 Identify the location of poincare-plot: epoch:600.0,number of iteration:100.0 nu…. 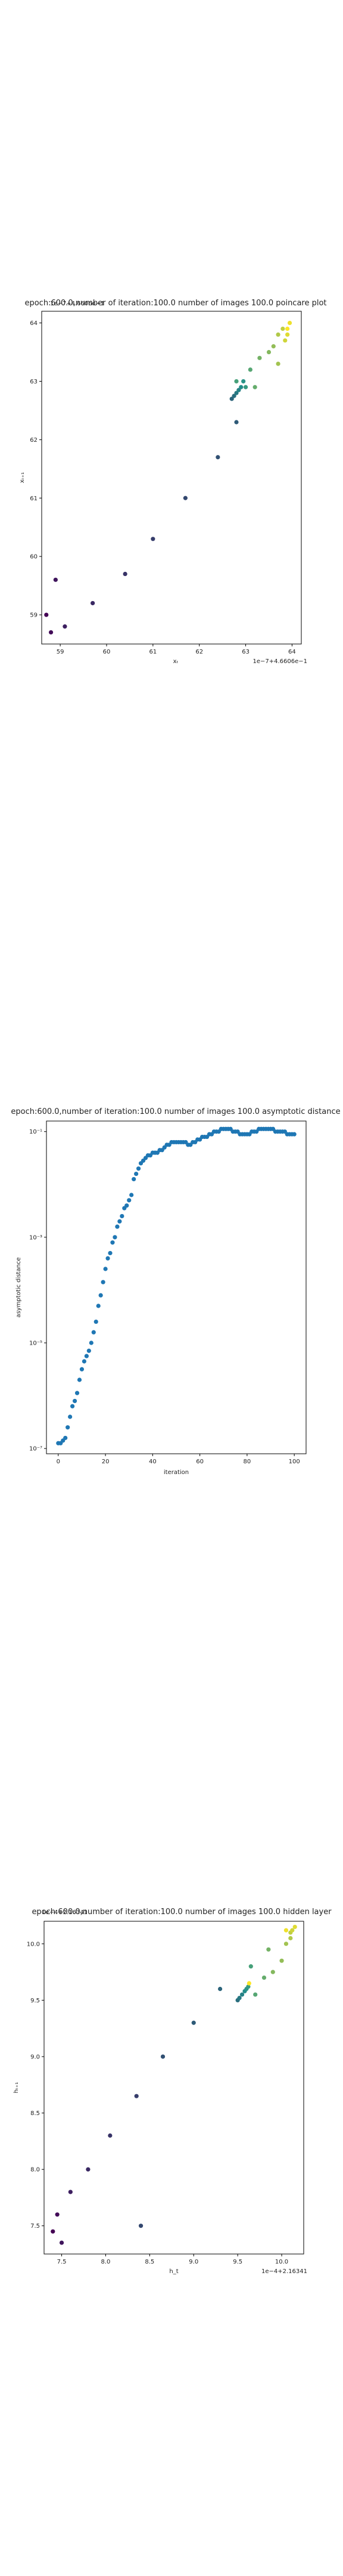
(173, 482).